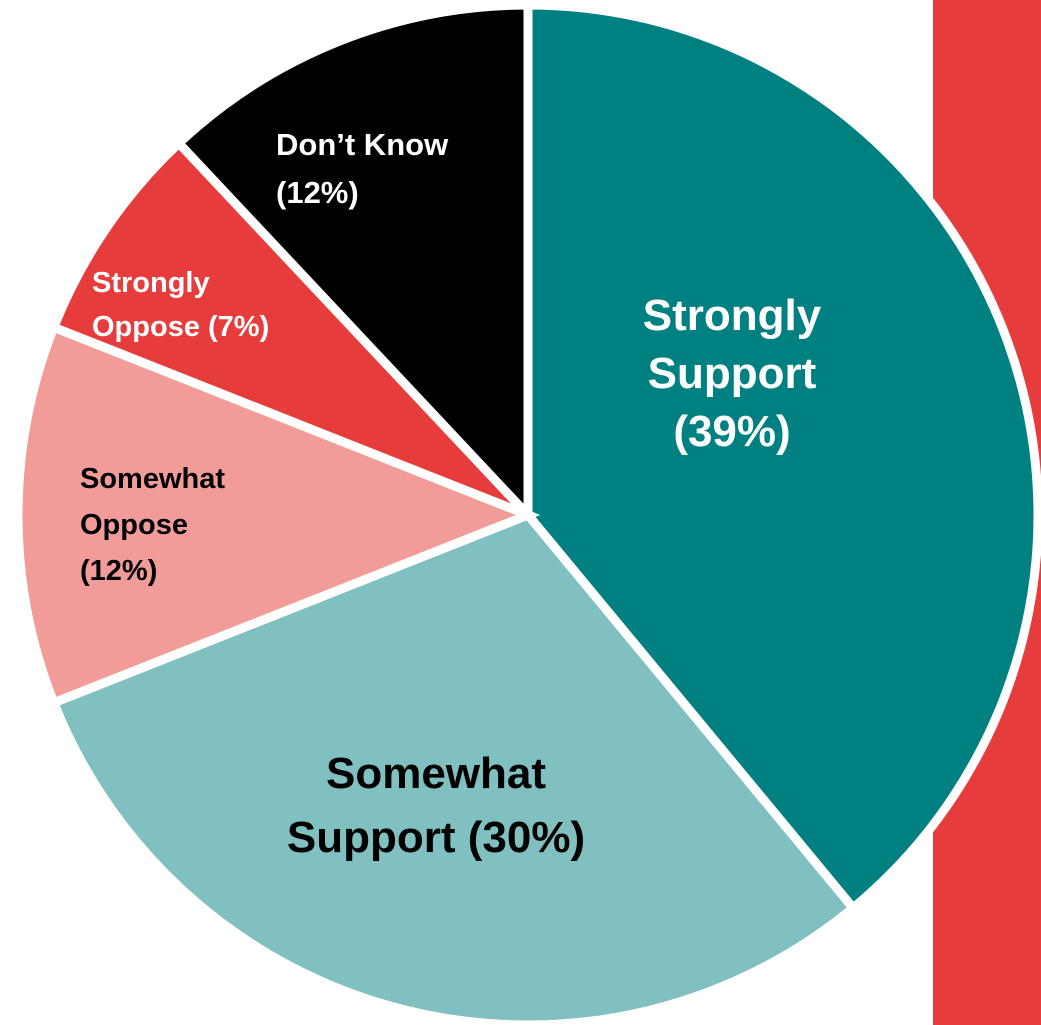 The width and height of the screenshot is (1041, 1025). What do you see at coordinates (180, 305) in the screenshot?
I see `slice-label-strongly-oppose: Strongly Oppose (7%)` at bounding box center [180, 305].